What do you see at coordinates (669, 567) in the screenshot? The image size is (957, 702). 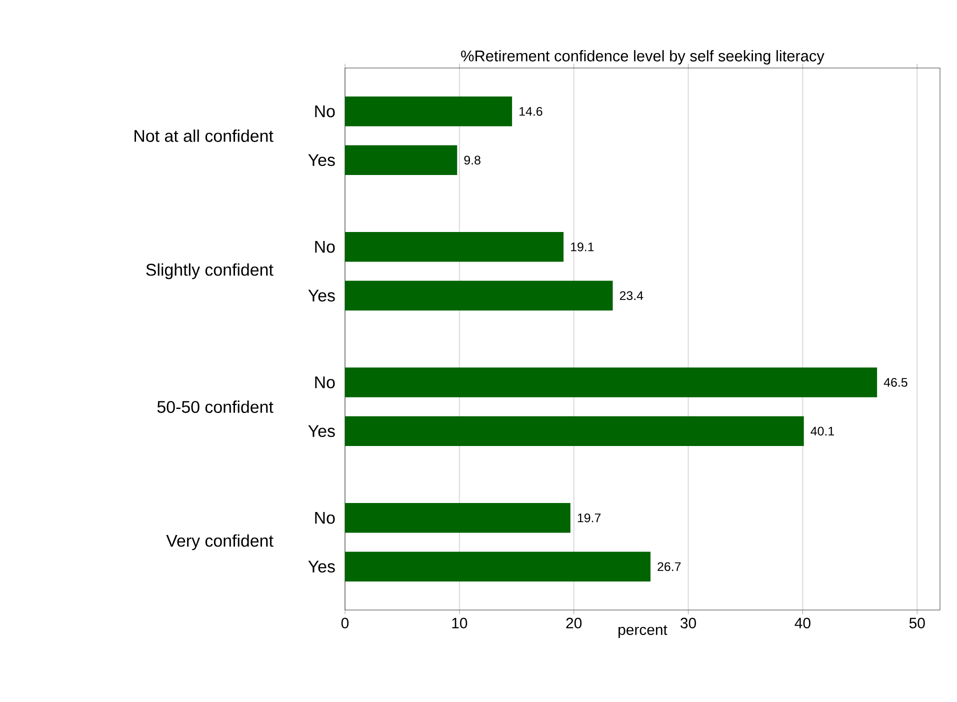 I see `data-label: 26.7` at bounding box center [669, 567].